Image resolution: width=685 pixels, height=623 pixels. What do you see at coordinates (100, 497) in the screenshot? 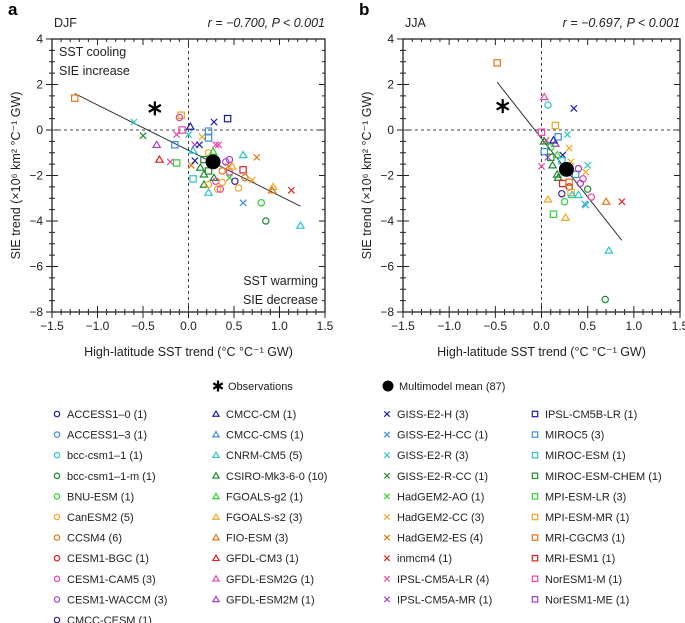
I see `legend-label: BNU-ESM (1)` at bounding box center [100, 497].